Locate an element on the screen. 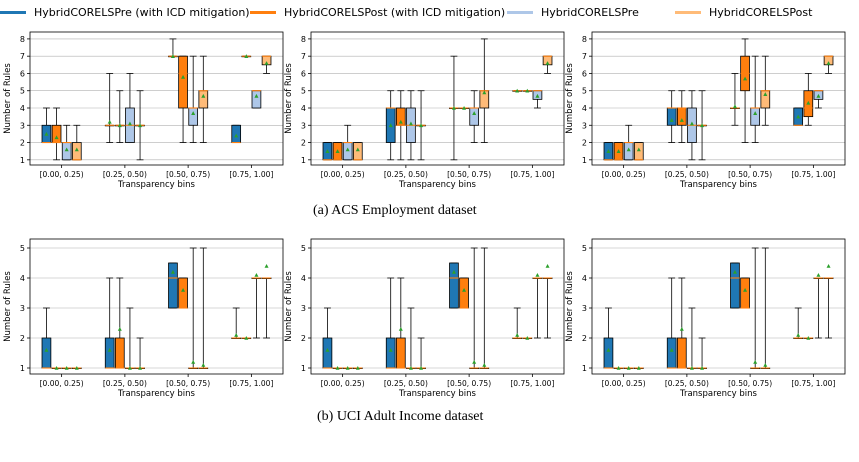  y-tick-label: 2 is located at coordinates (303, 338).